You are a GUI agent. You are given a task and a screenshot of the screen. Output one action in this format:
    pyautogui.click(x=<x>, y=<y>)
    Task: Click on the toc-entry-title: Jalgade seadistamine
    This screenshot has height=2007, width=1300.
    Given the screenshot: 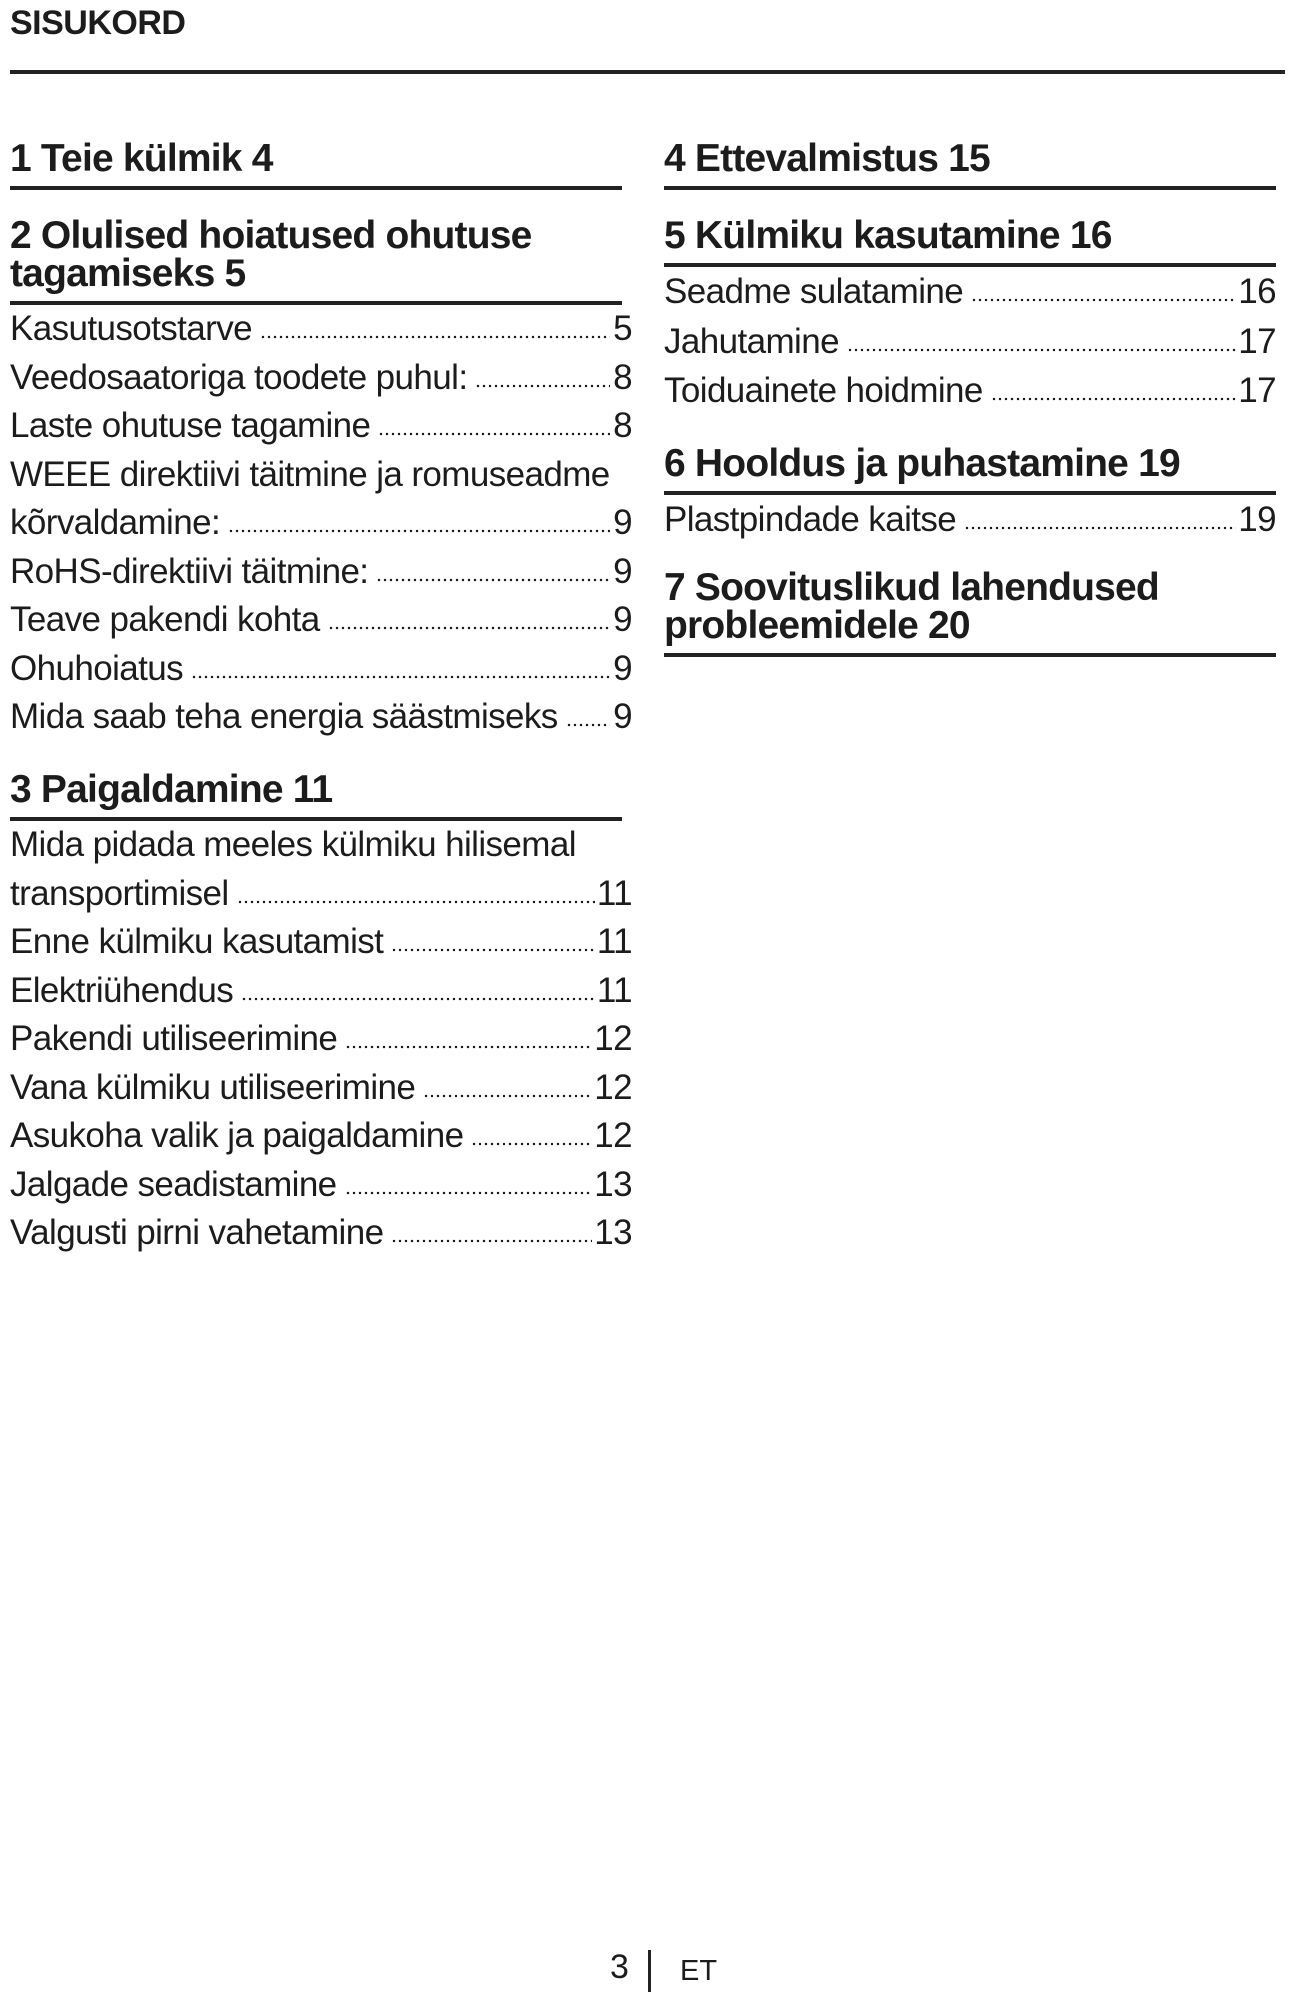 What is the action you would take?
    pyautogui.click(x=173, y=1184)
    